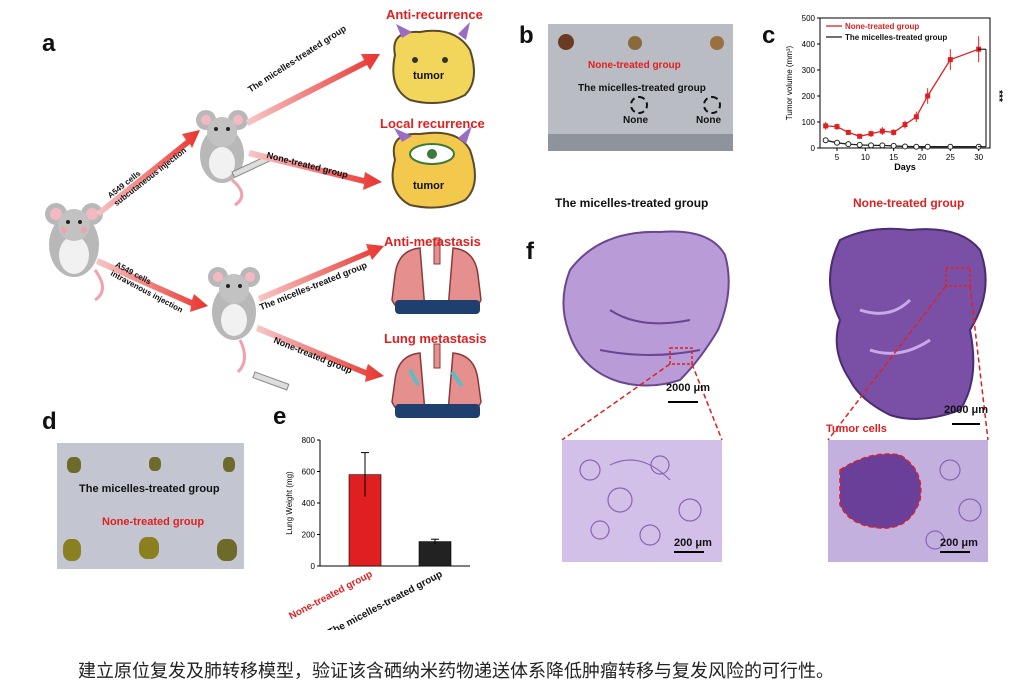 The width and height of the screenshot is (1024, 698). Describe the element at coordinates (321, 273) in the screenshot. I see `arrow-micelles-2-icon` at that location.